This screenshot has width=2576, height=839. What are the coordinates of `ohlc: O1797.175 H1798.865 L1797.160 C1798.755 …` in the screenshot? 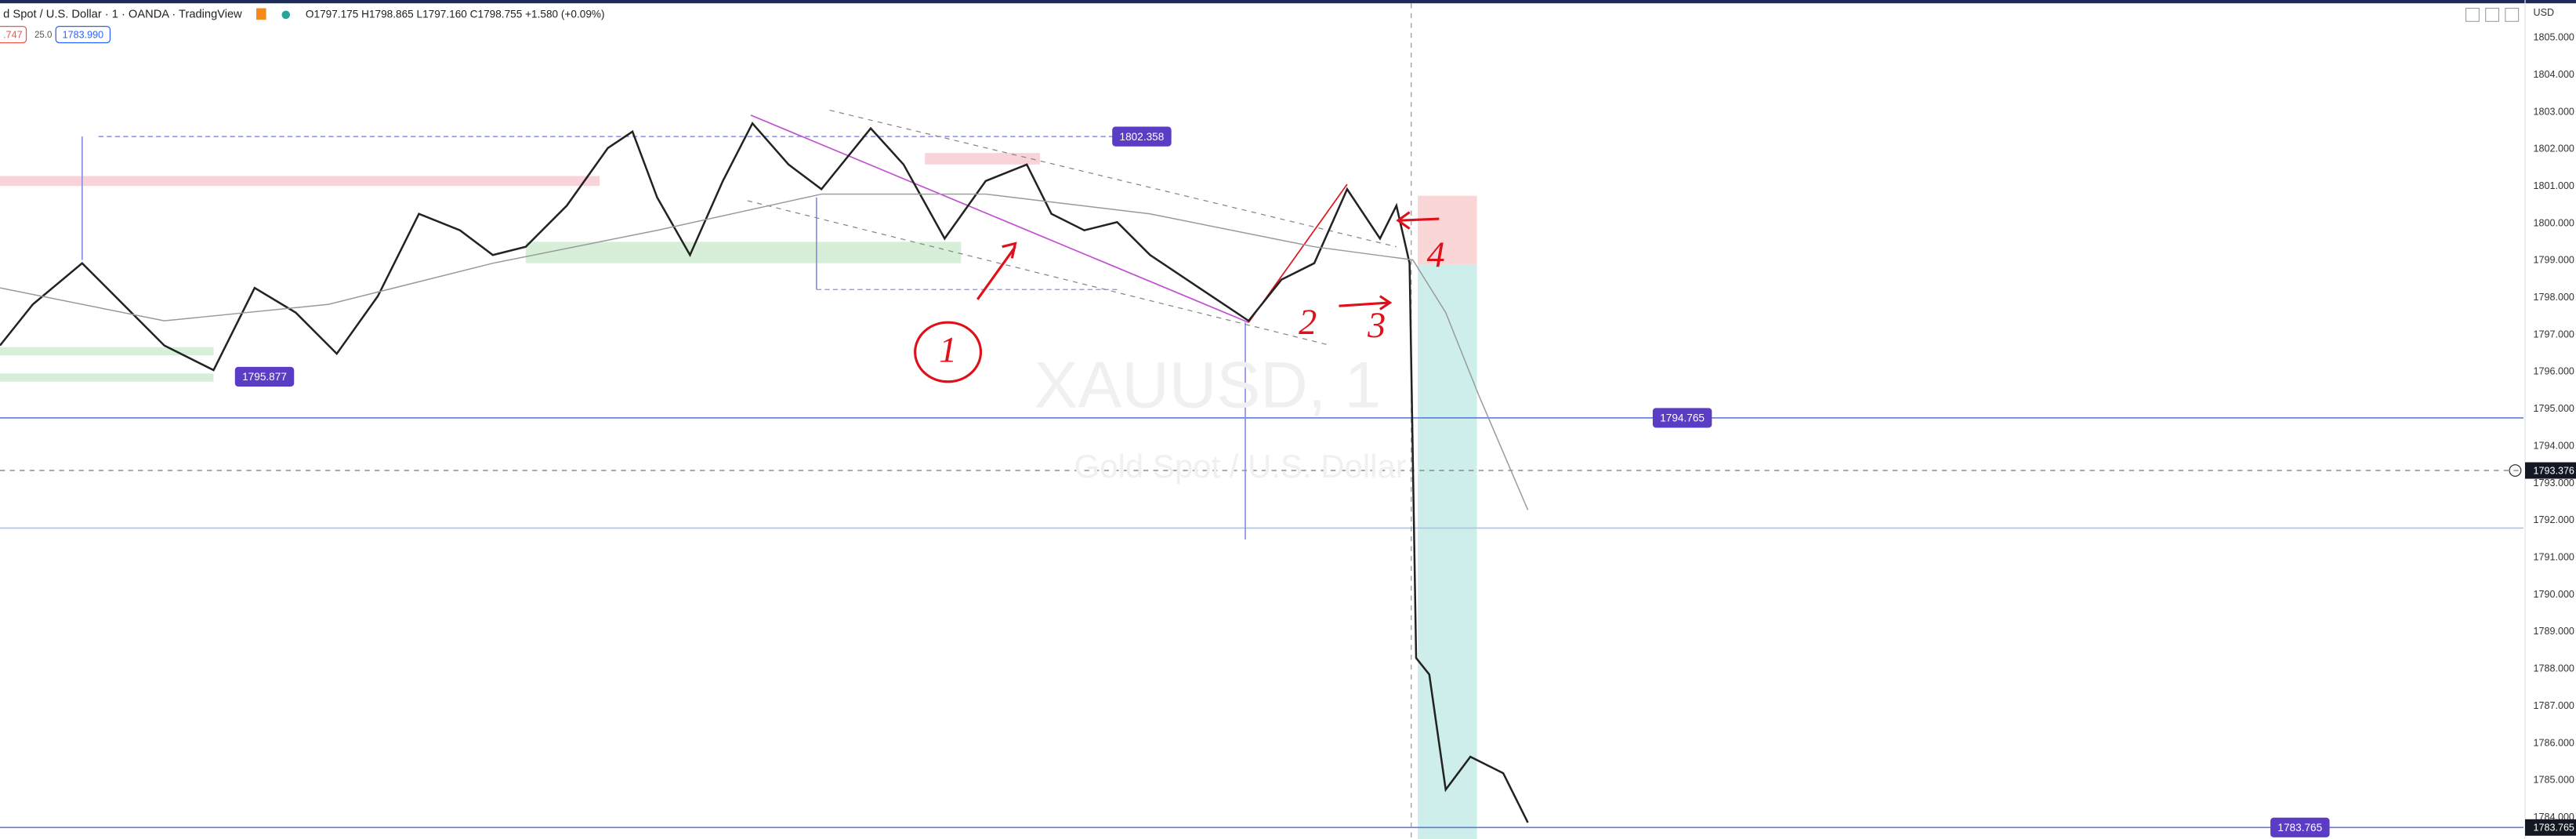 It's located at (455, 14).